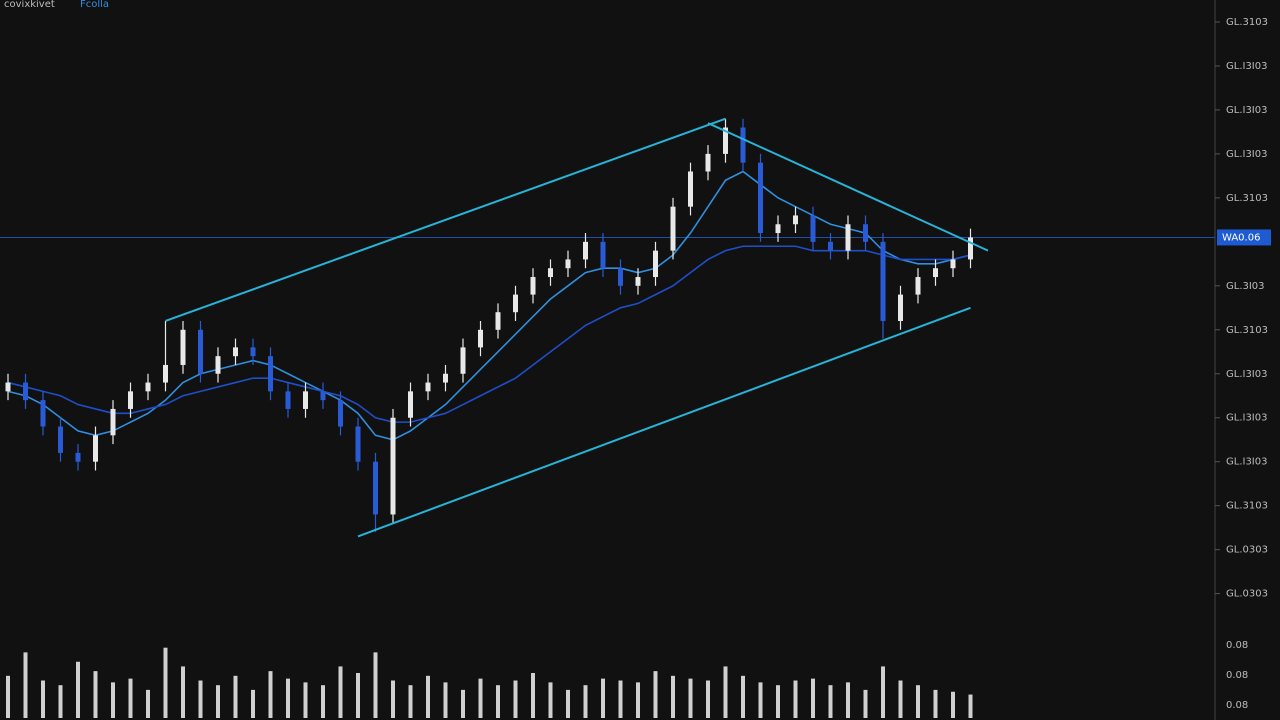 The height and width of the screenshot is (720, 1280). What do you see at coordinates (1245, 286) in the screenshot?
I see `y-tick-label: GL.3I03` at bounding box center [1245, 286].